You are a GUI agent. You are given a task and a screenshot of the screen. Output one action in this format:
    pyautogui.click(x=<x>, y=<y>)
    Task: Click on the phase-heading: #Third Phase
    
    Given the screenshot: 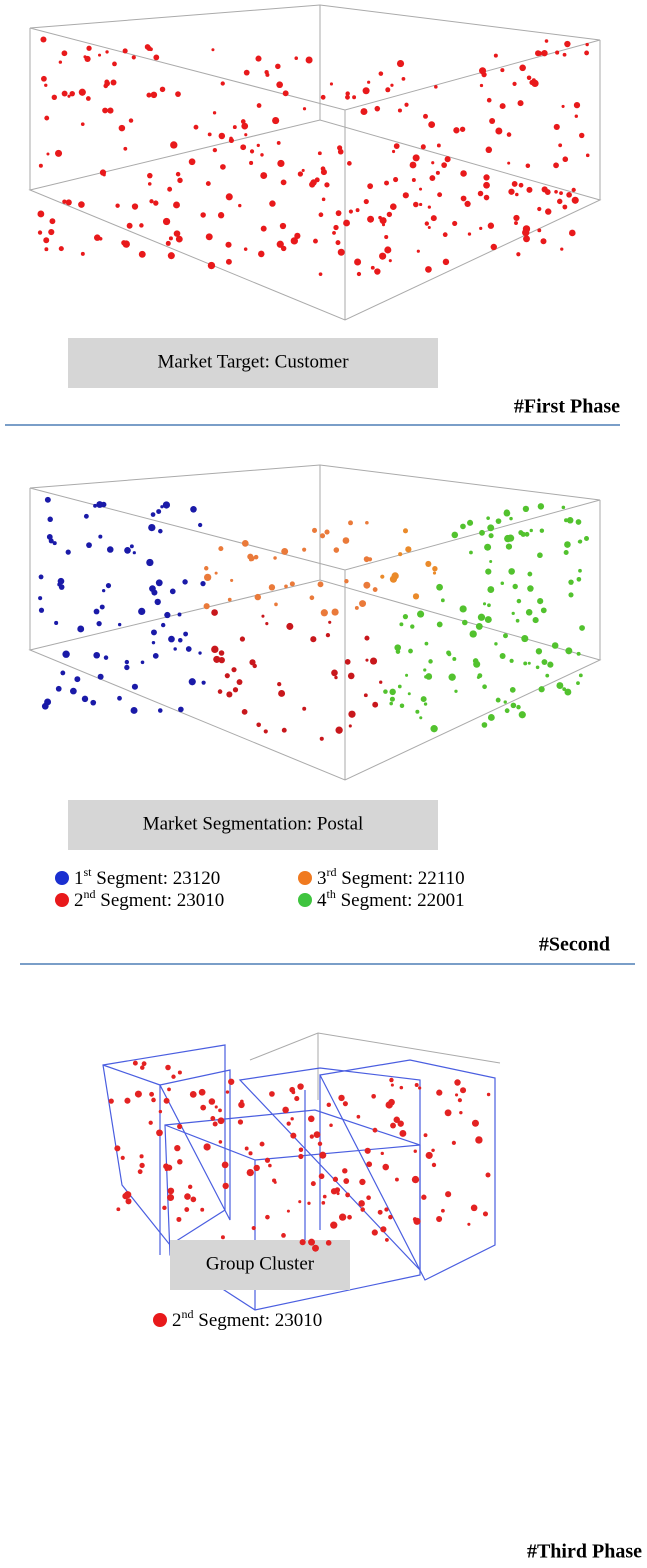 What is the action you would take?
    pyautogui.click(x=584, y=1552)
    